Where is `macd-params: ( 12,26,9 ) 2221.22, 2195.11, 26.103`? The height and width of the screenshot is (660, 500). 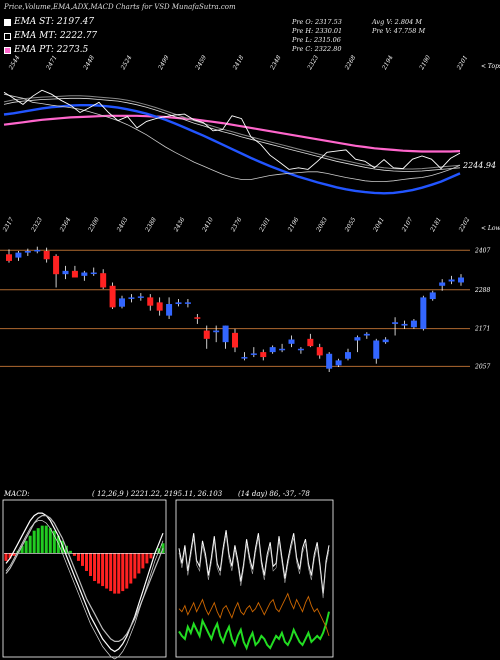 macd-params: ( 12,26,9 ) 2221.22, 2195.11, 26.103 is located at coordinates (157, 494).